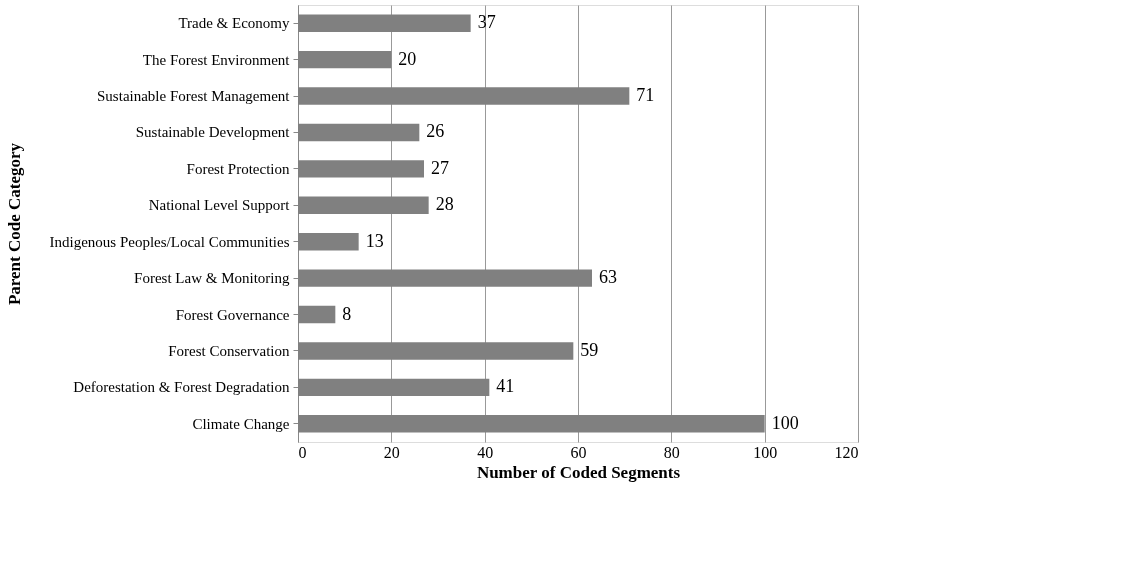 This screenshot has width=1146, height=578. I want to click on x-tick-label: 60, so click(578, 452).